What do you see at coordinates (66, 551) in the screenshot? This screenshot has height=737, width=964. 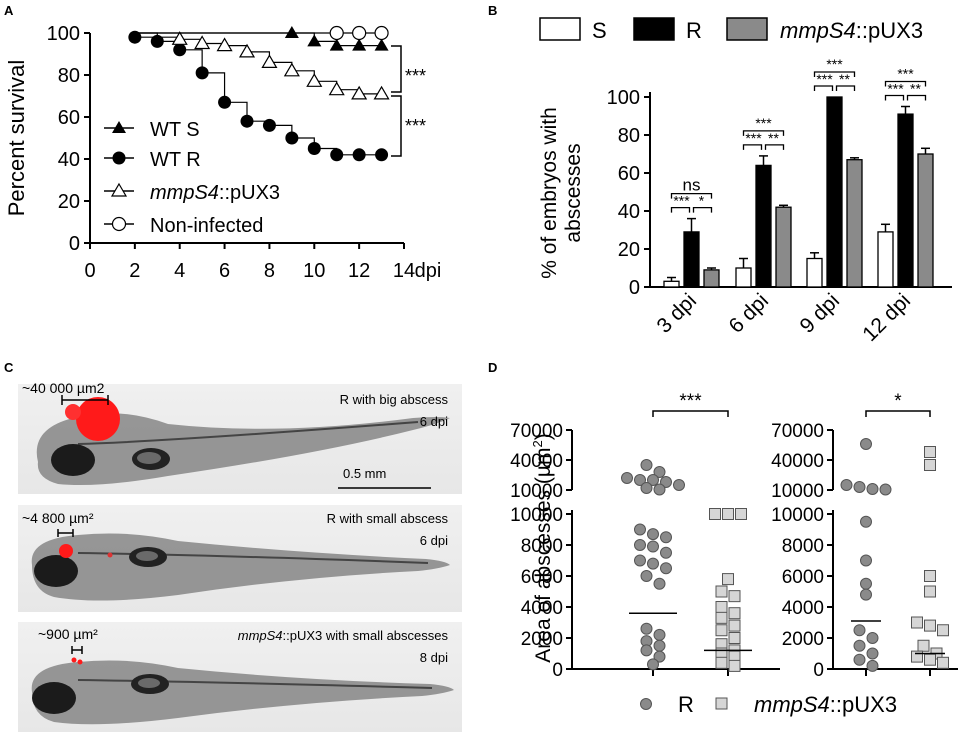 I see `small-abscess` at bounding box center [66, 551].